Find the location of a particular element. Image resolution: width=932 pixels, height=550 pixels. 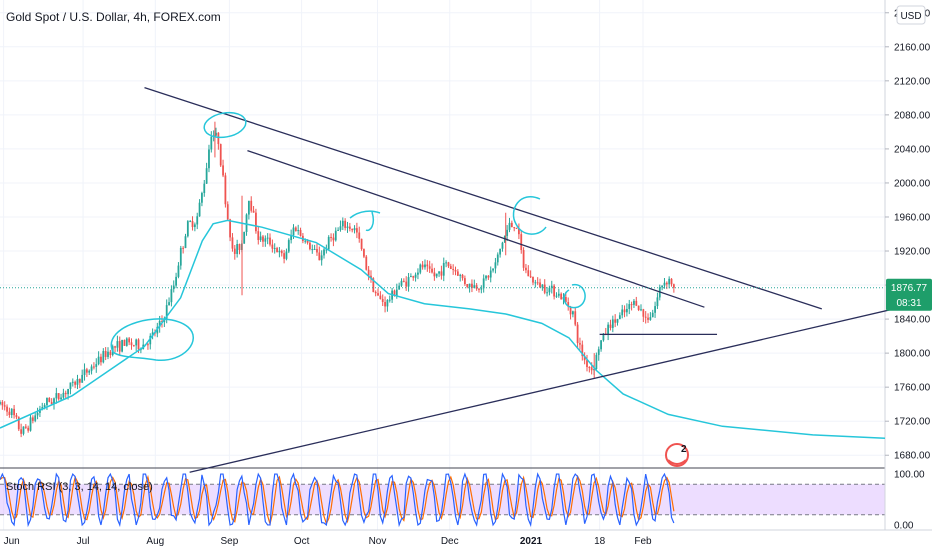

currency-label: USD is located at coordinates (910, 16).